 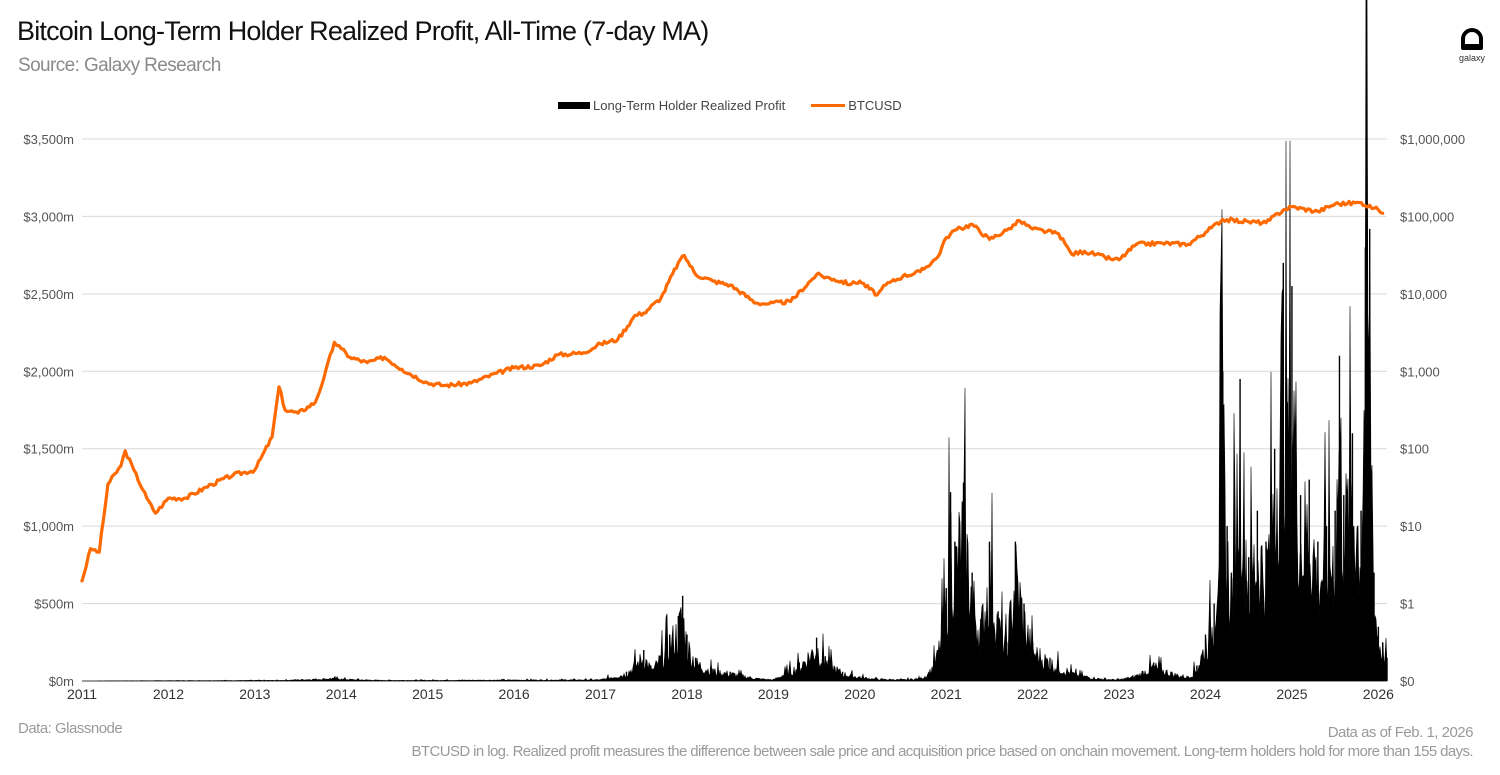 What do you see at coordinates (82, 694) in the screenshot?
I see `x-tick-label: 2011` at bounding box center [82, 694].